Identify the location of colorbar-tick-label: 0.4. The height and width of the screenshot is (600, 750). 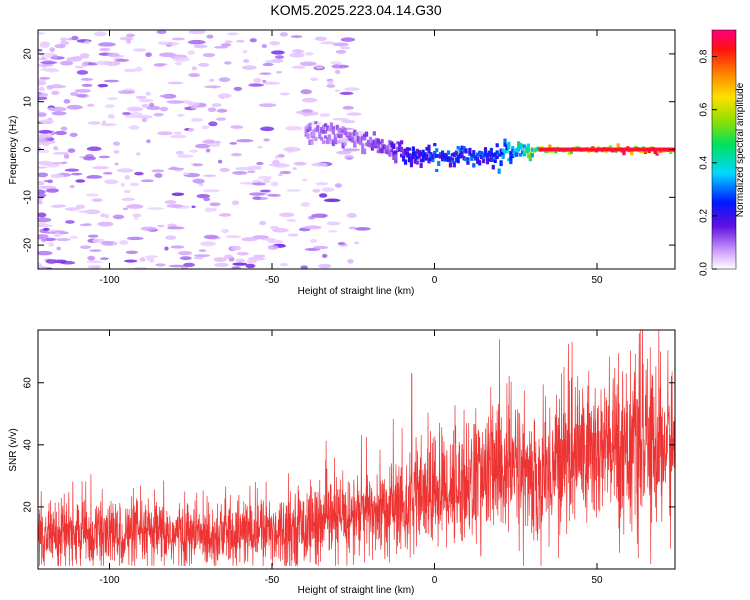
(704, 162).